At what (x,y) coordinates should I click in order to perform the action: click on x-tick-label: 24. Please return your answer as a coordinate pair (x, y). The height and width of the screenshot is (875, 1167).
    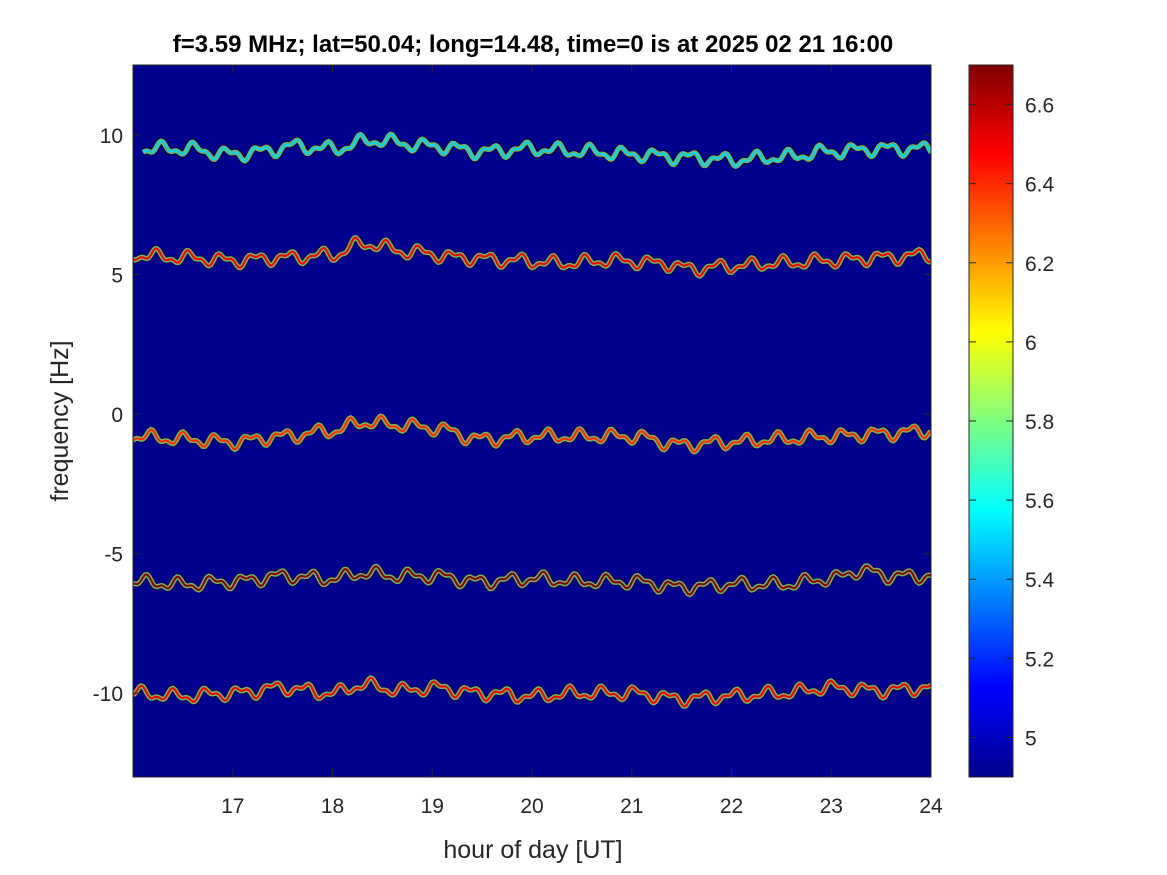
    Looking at the image, I should click on (931, 806).